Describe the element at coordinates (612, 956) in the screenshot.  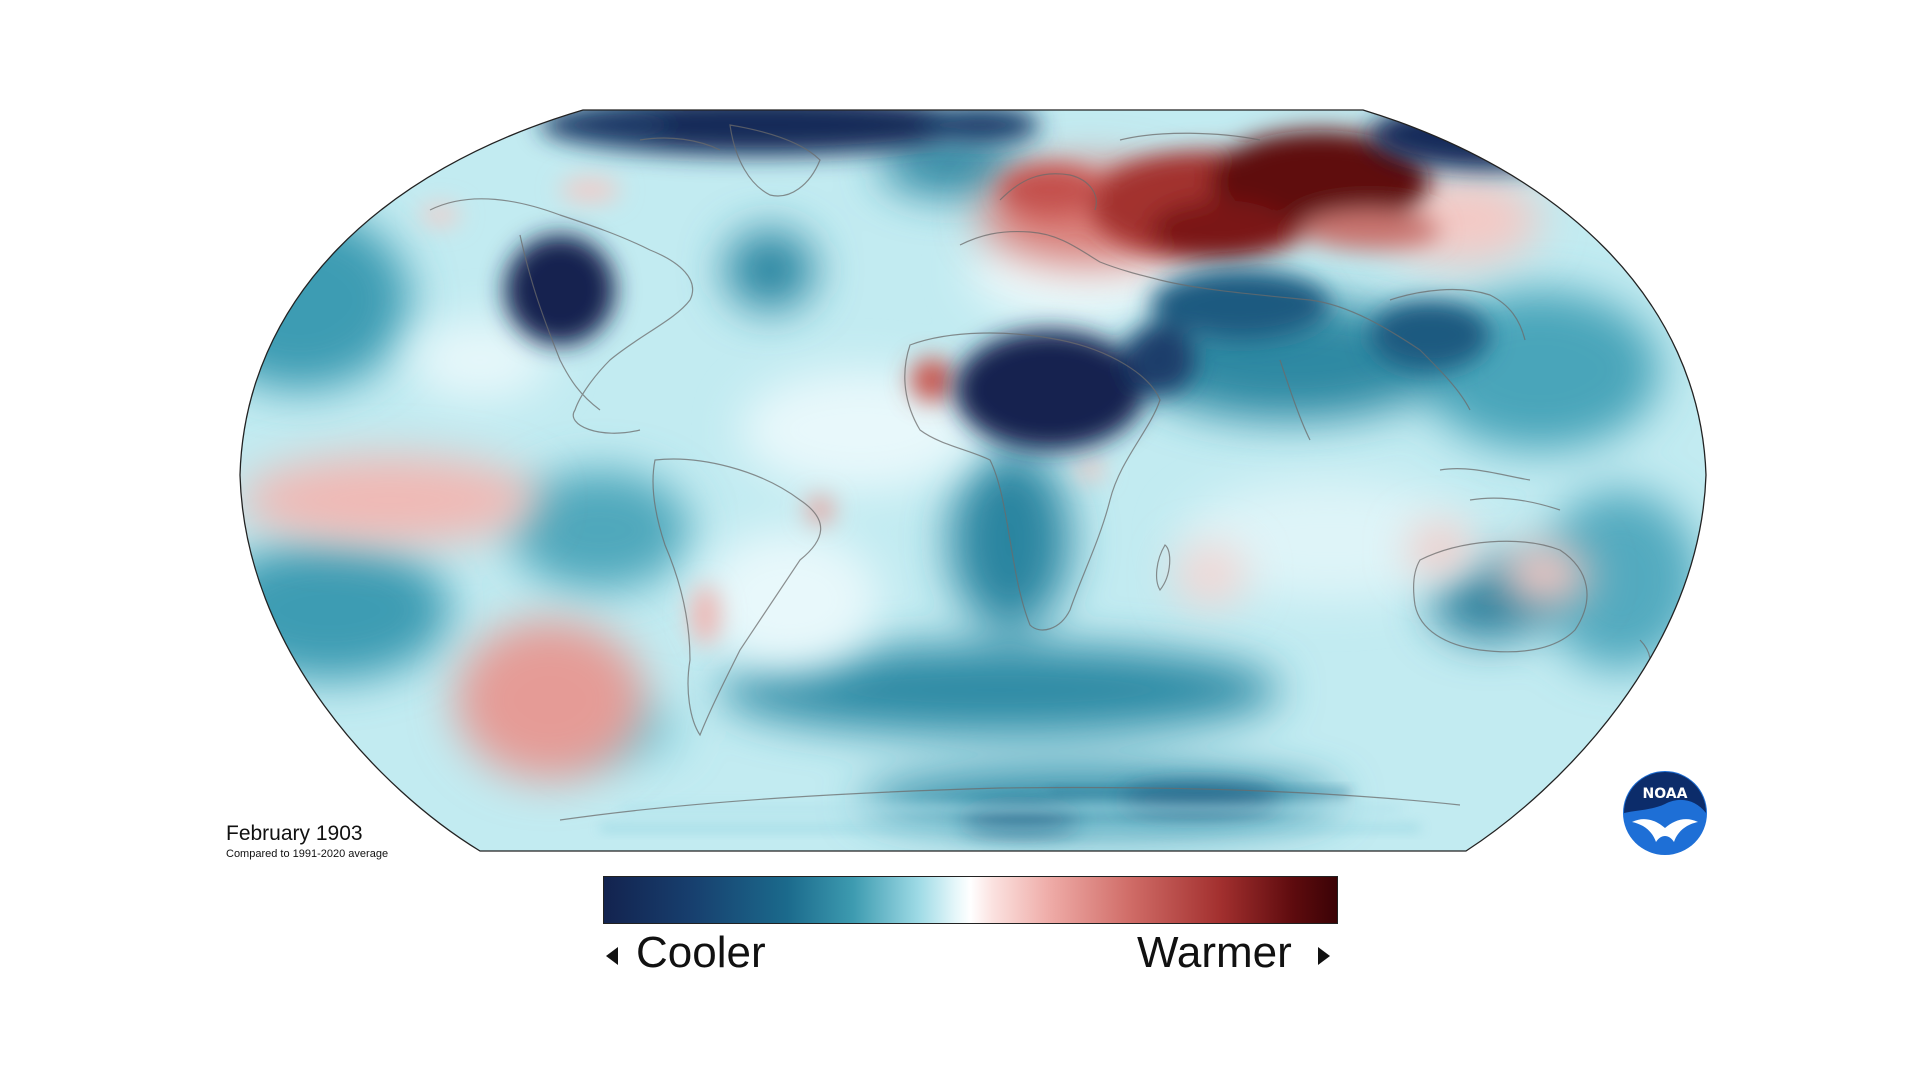
I see `cooler-arrow-icon` at that location.